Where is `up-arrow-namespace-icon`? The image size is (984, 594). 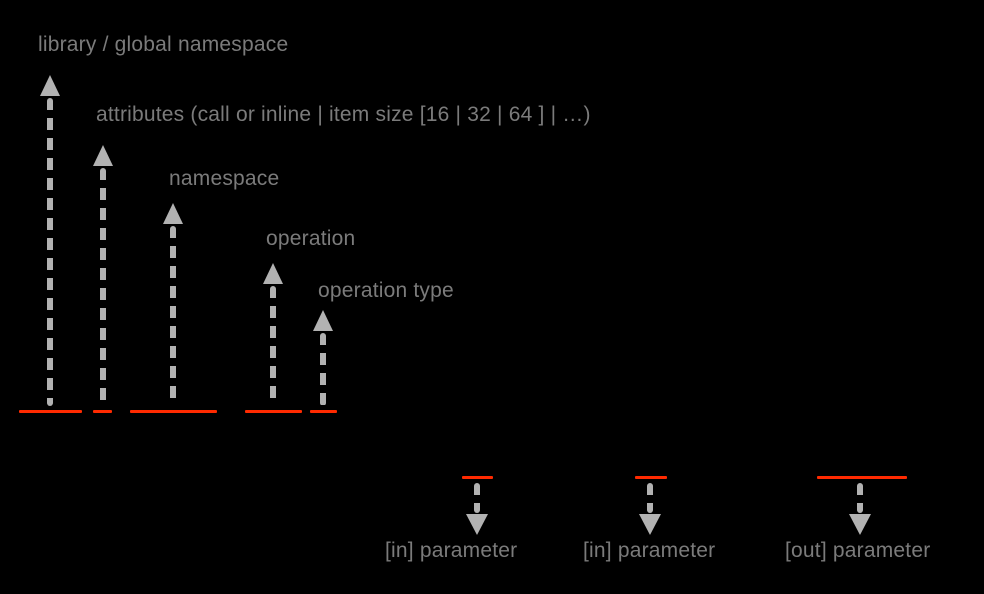
up-arrow-namespace-icon is located at coordinates (173, 304).